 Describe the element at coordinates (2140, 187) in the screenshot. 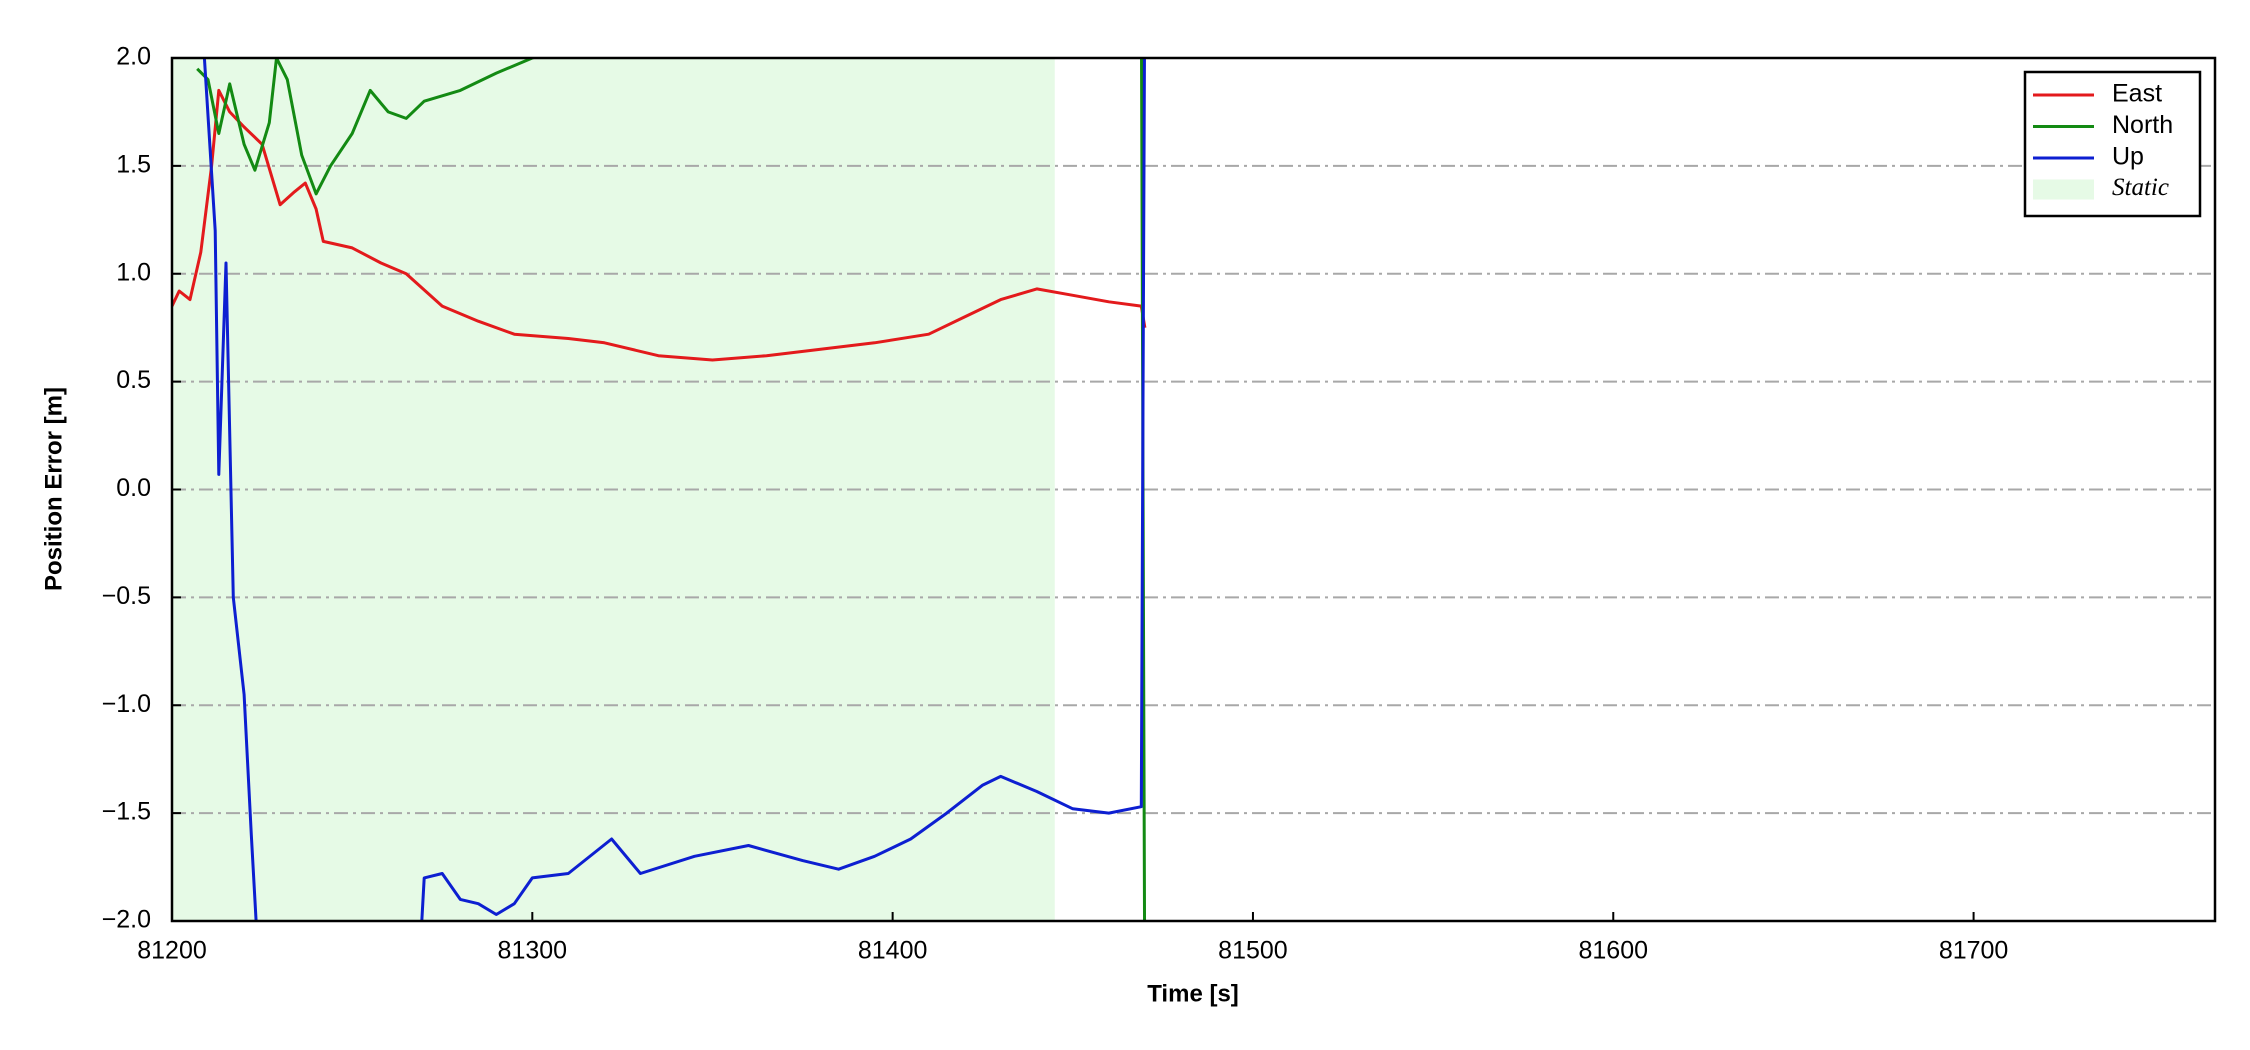

I see `legend-label: Static` at that location.